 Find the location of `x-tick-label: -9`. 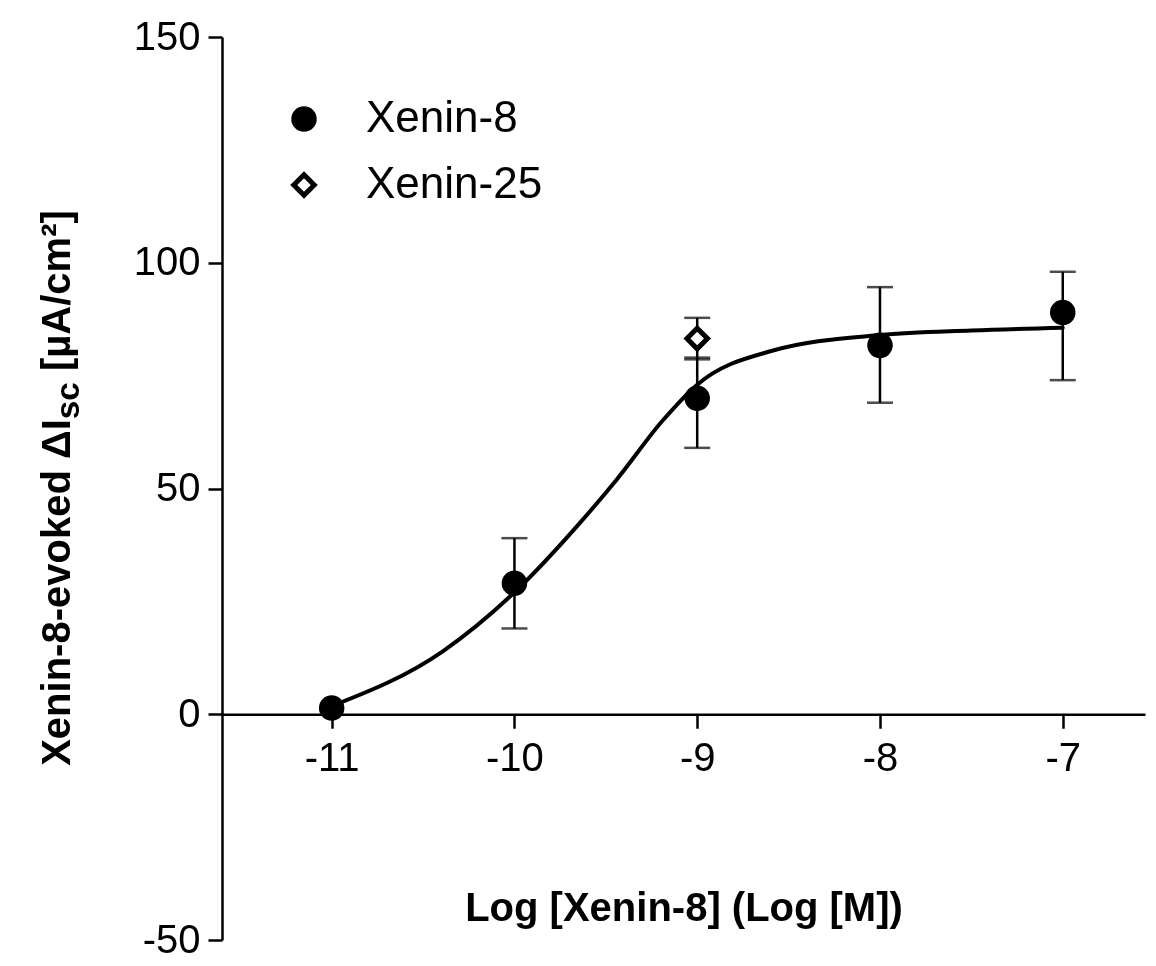

x-tick-label: -9 is located at coordinates (697, 756).